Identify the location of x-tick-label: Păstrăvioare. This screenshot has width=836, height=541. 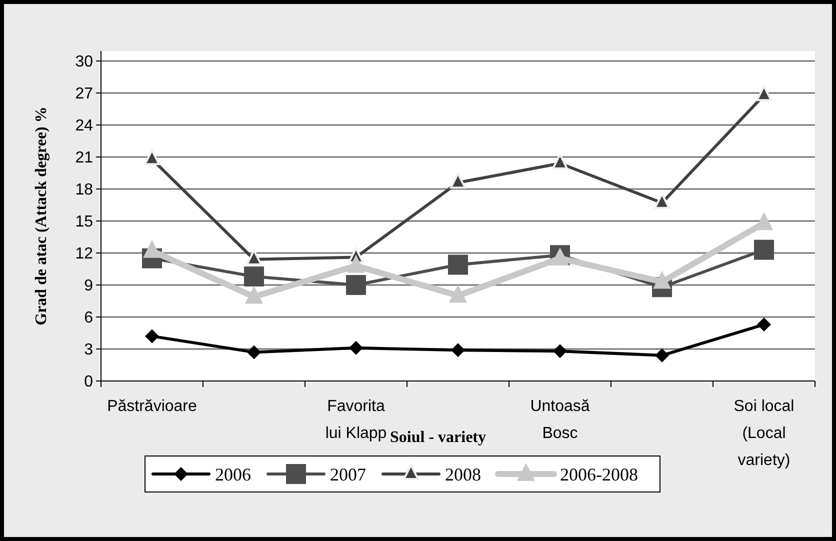
(152, 406).